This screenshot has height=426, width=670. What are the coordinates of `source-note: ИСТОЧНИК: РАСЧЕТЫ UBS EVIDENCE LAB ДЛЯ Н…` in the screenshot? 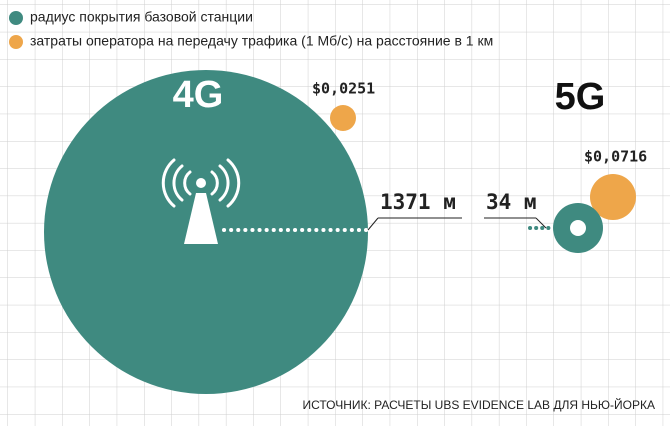 It's located at (478, 404).